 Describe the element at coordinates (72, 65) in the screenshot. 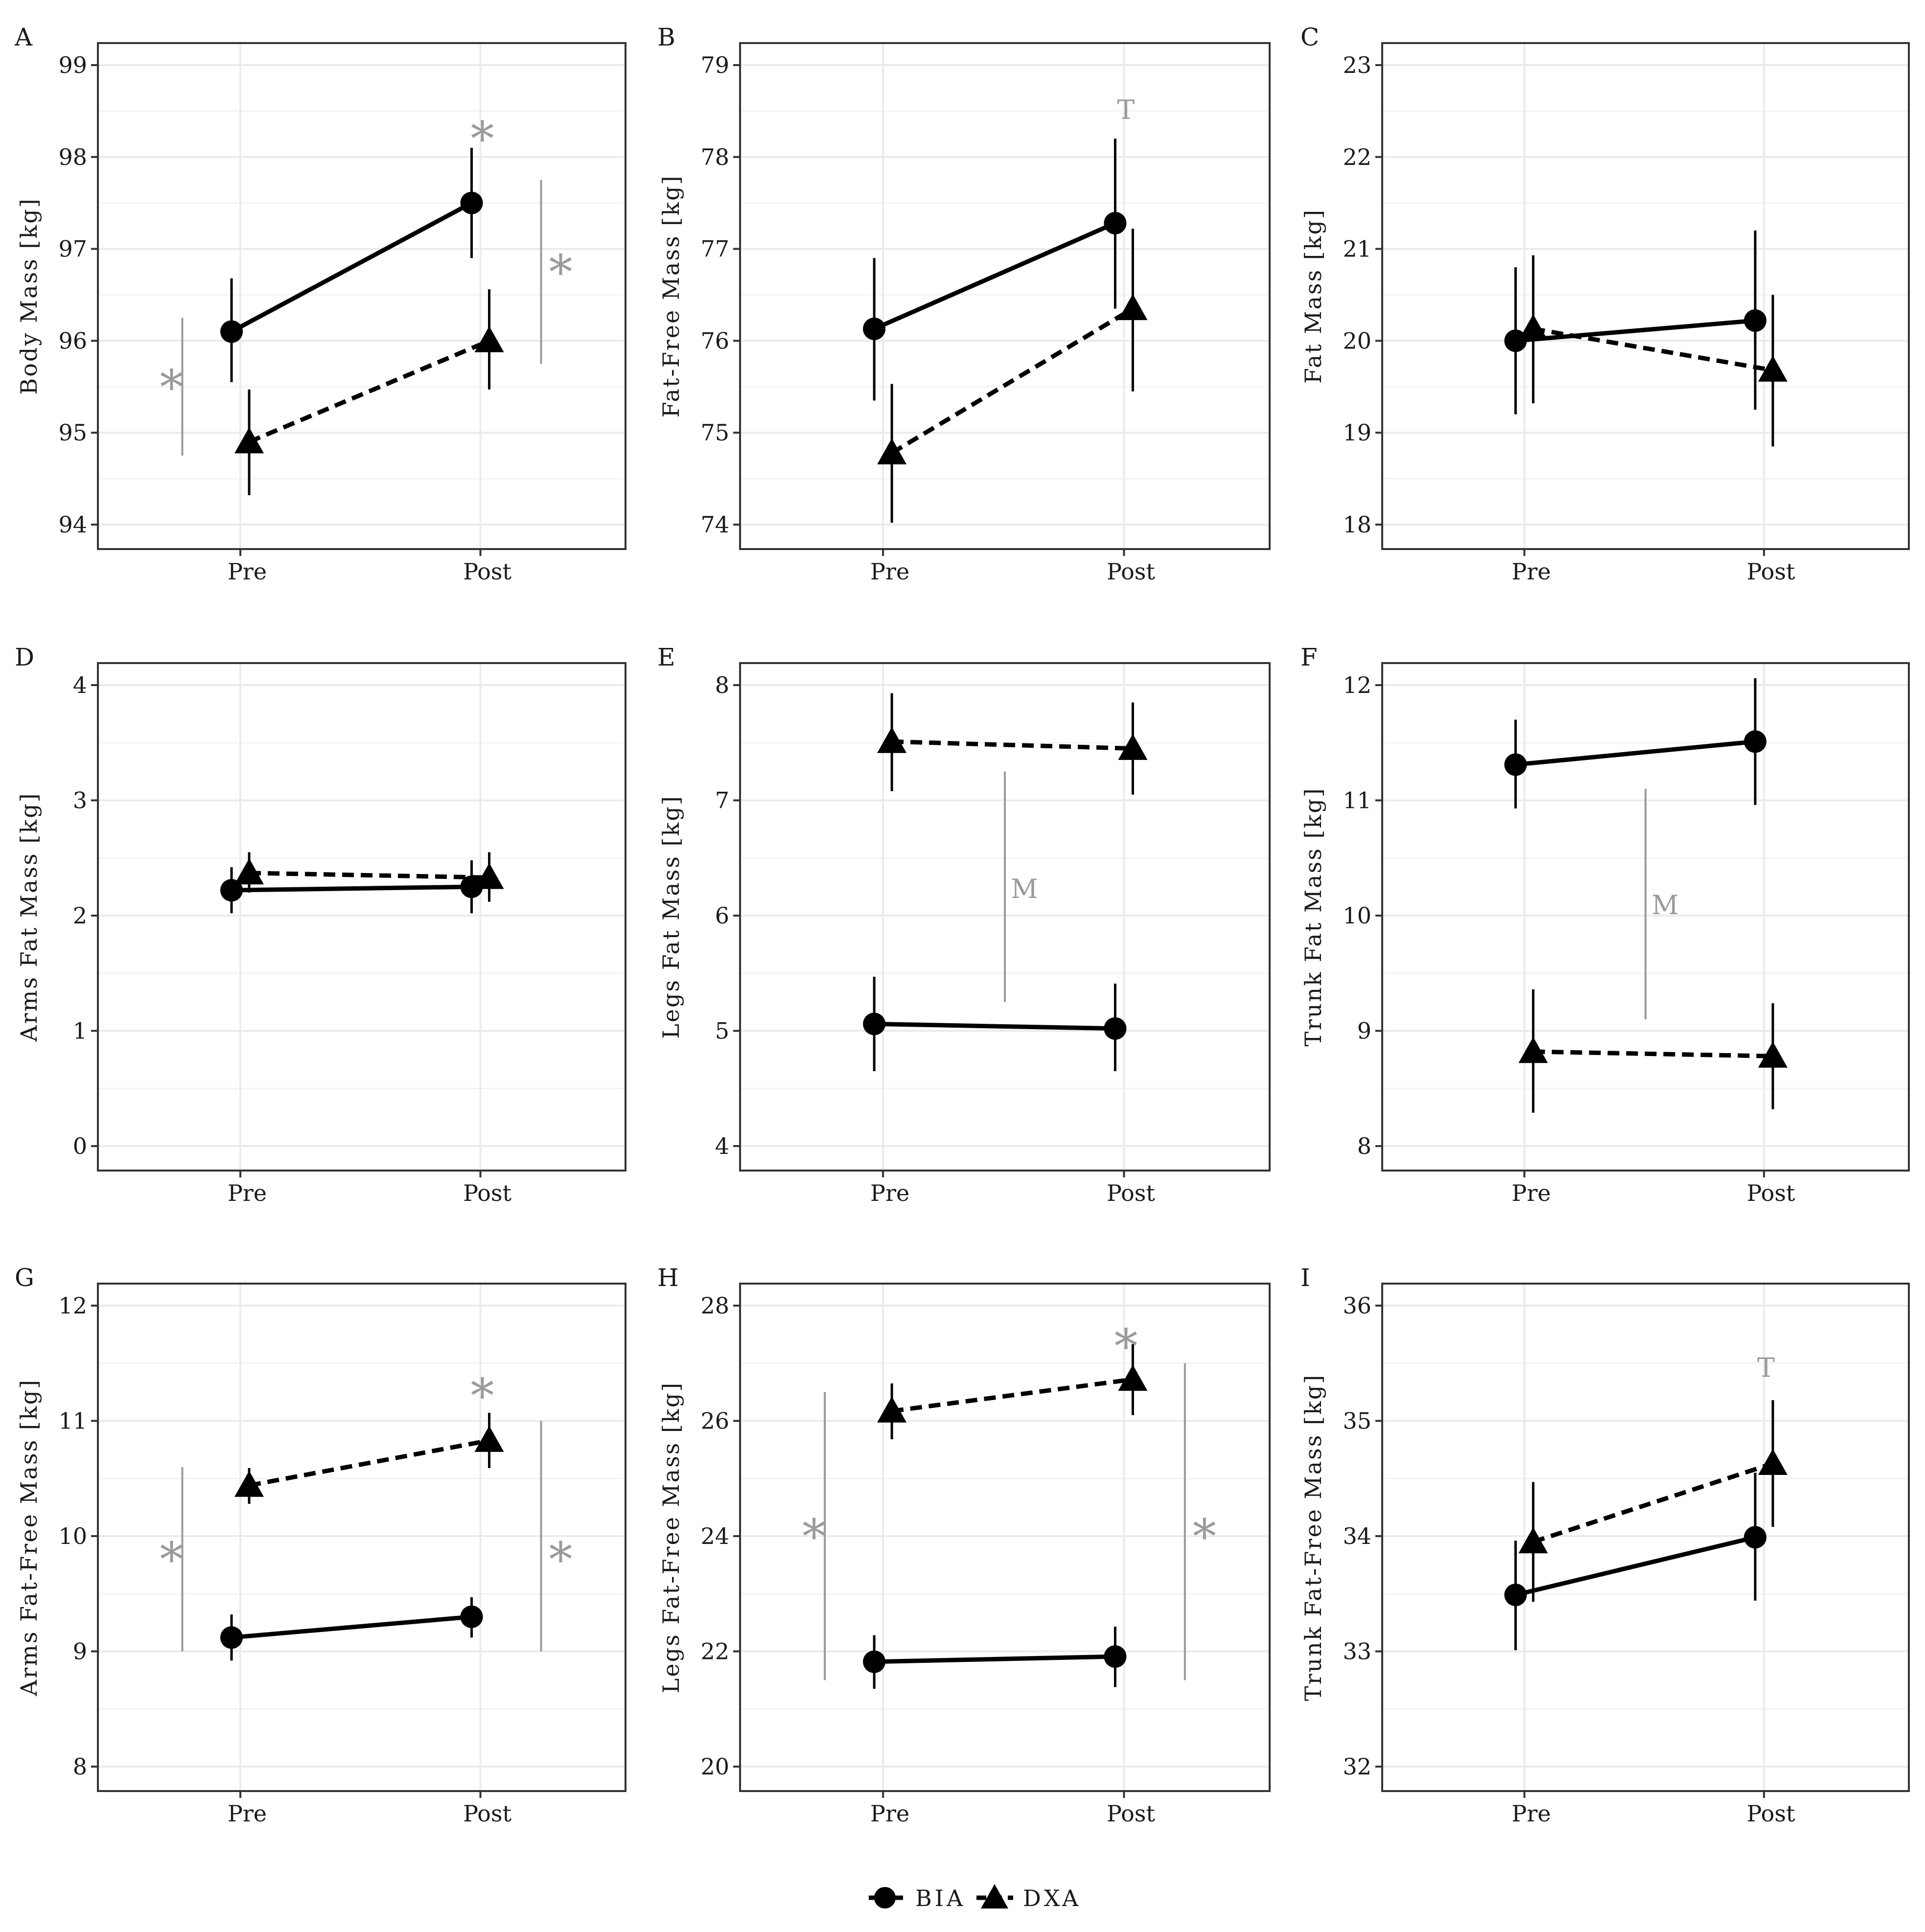

I see `y-tick-label: 99` at that location.